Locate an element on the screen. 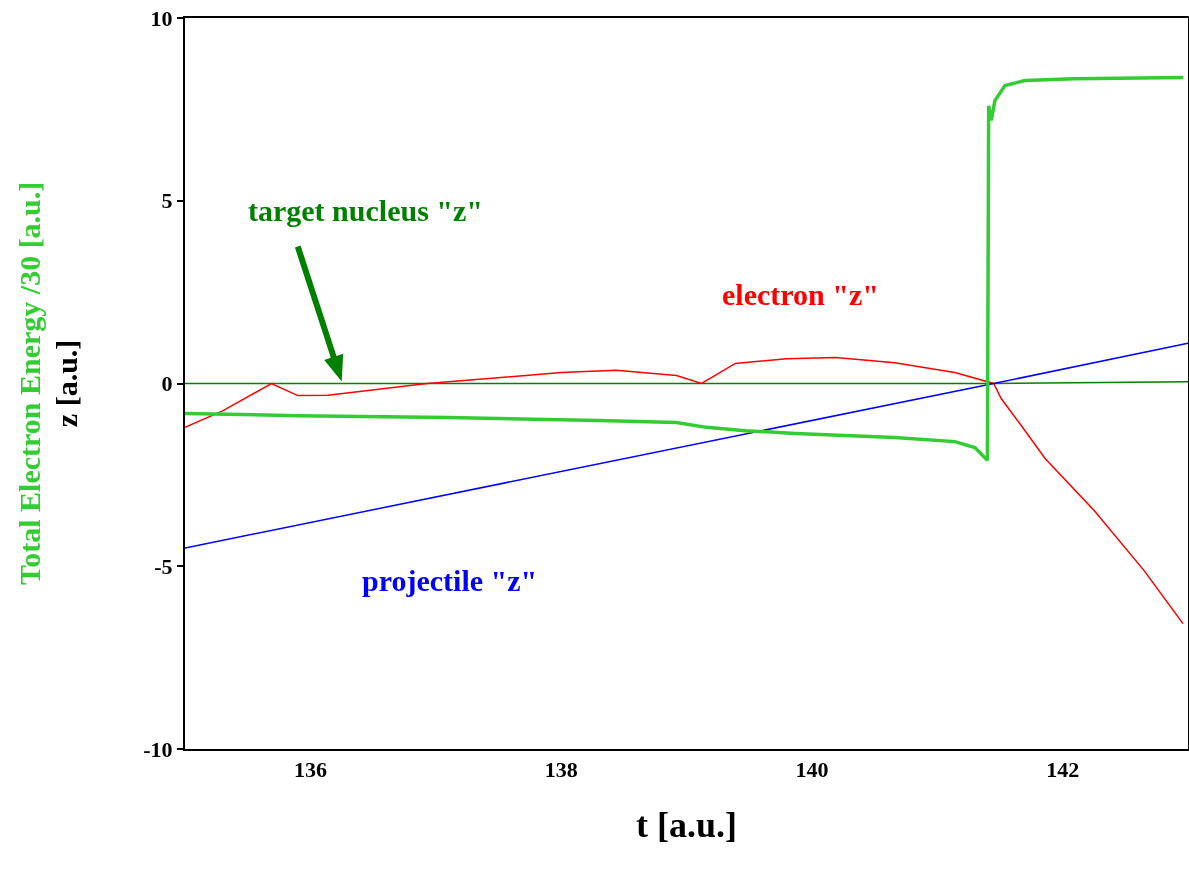 The width and height of the screenshot is (1189, 885). series-label: projectile "z" is located at coordinates (450, 580).